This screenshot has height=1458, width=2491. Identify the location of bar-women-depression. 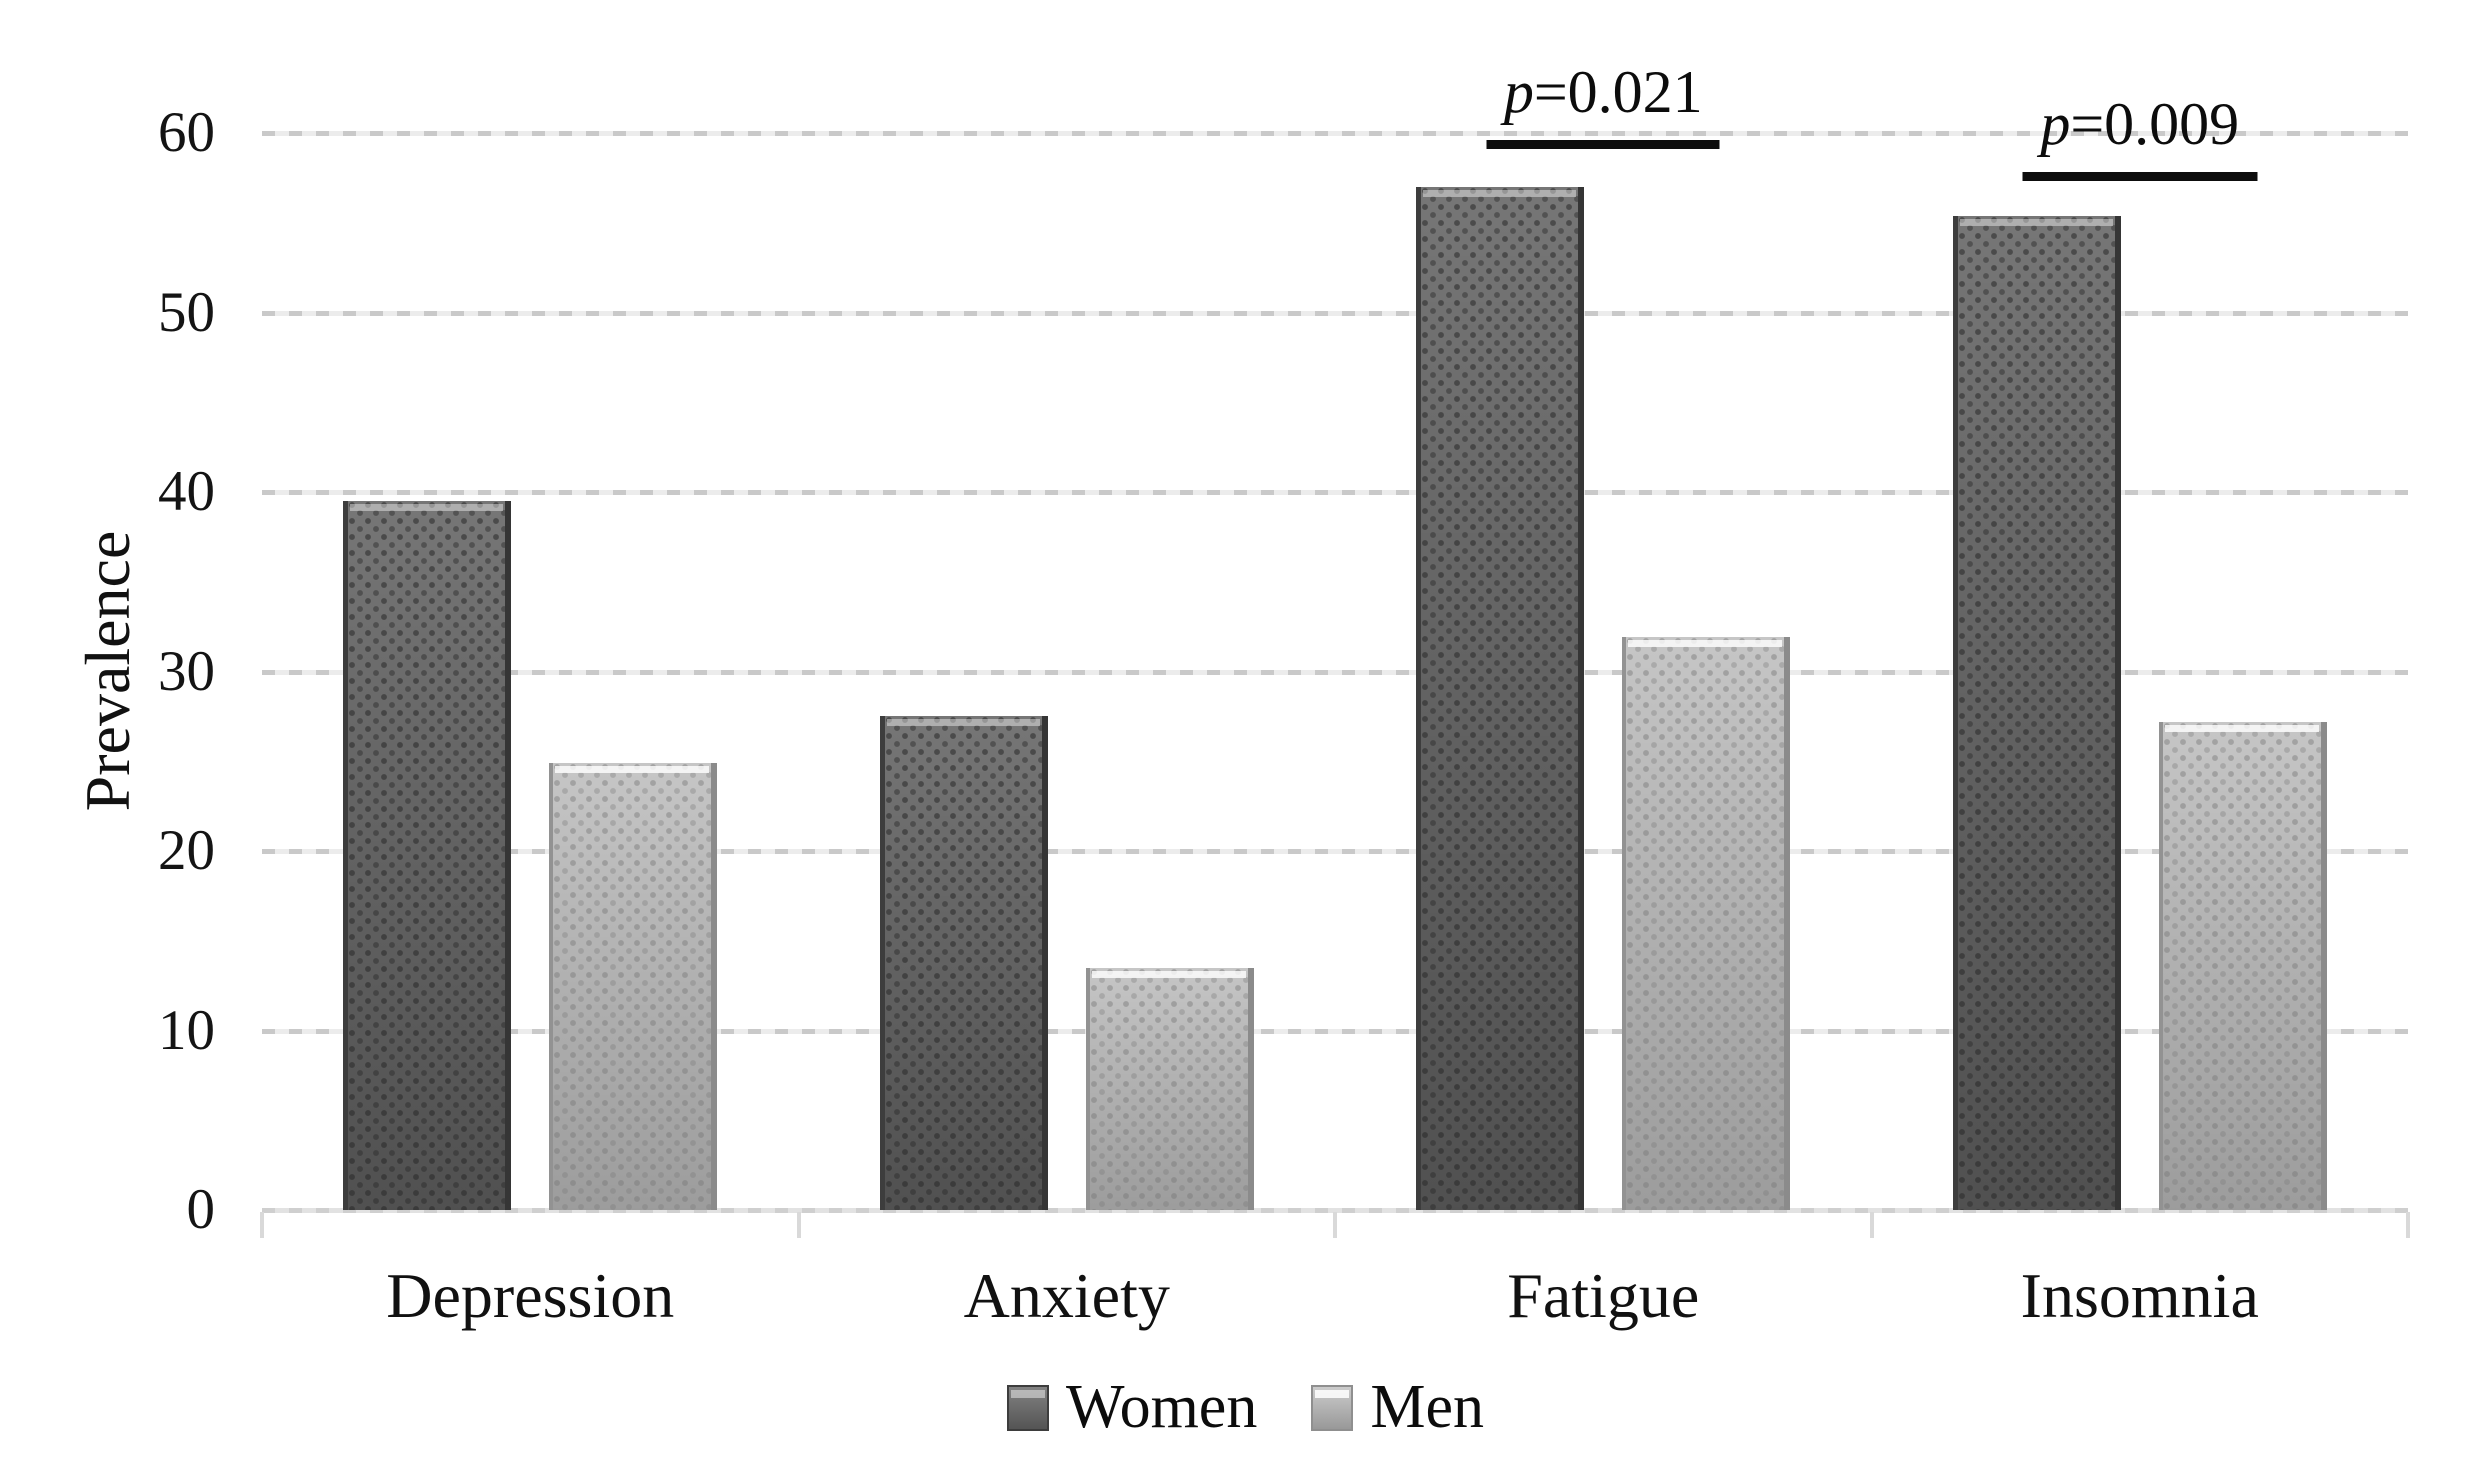
(427, 855).